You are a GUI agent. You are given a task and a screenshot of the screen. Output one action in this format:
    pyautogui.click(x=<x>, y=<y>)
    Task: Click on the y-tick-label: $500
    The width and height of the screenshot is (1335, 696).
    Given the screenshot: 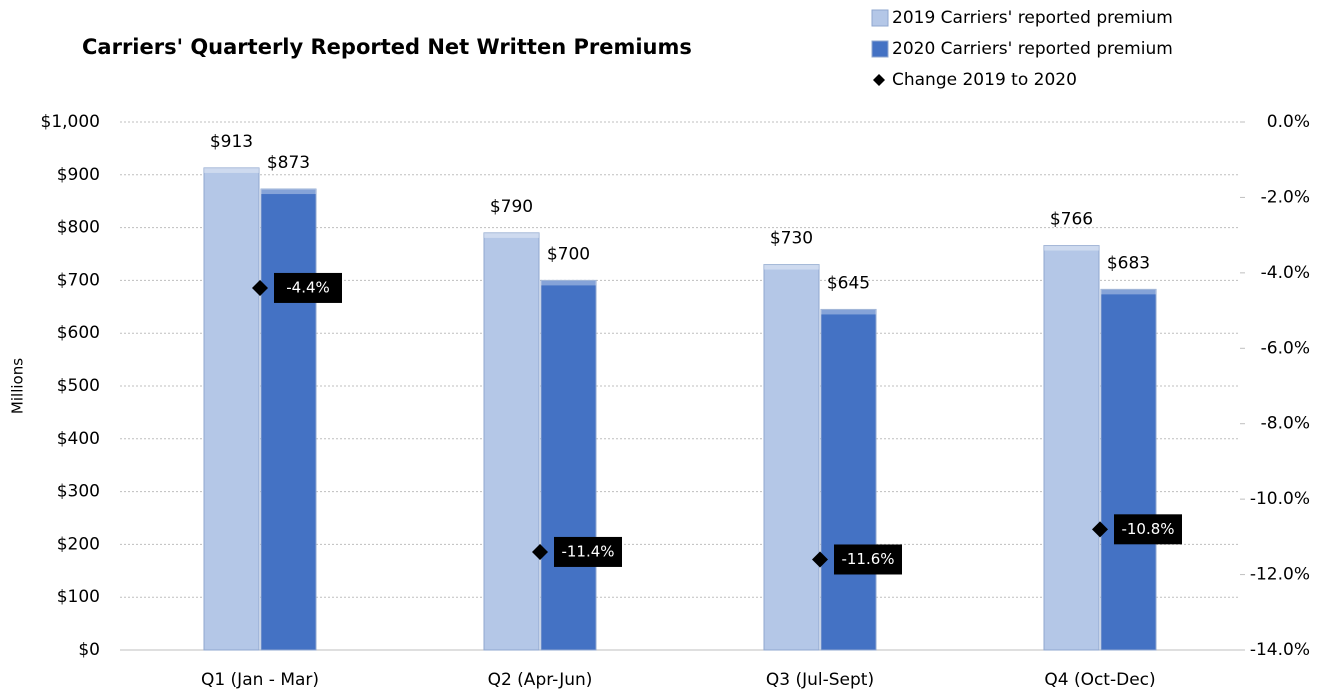 What is the action you would take?
    pyautogui.click(x=78, y=386)
    